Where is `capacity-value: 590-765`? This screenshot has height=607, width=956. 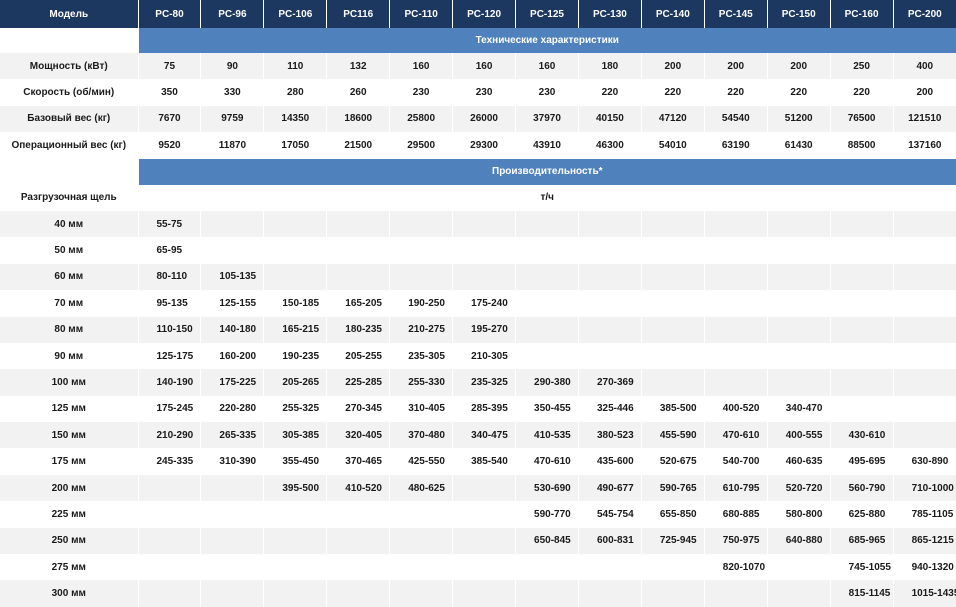
capacity-value: 590-765 is located at coordinates (672, 488).